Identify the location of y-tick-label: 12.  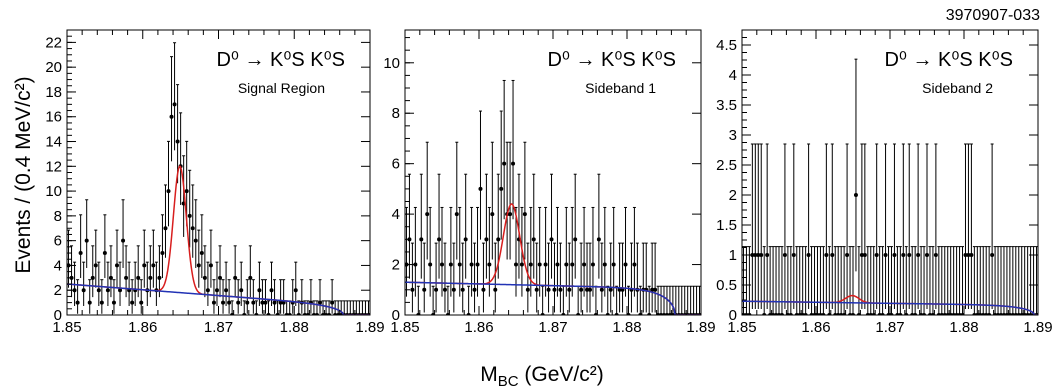
(53, 166).